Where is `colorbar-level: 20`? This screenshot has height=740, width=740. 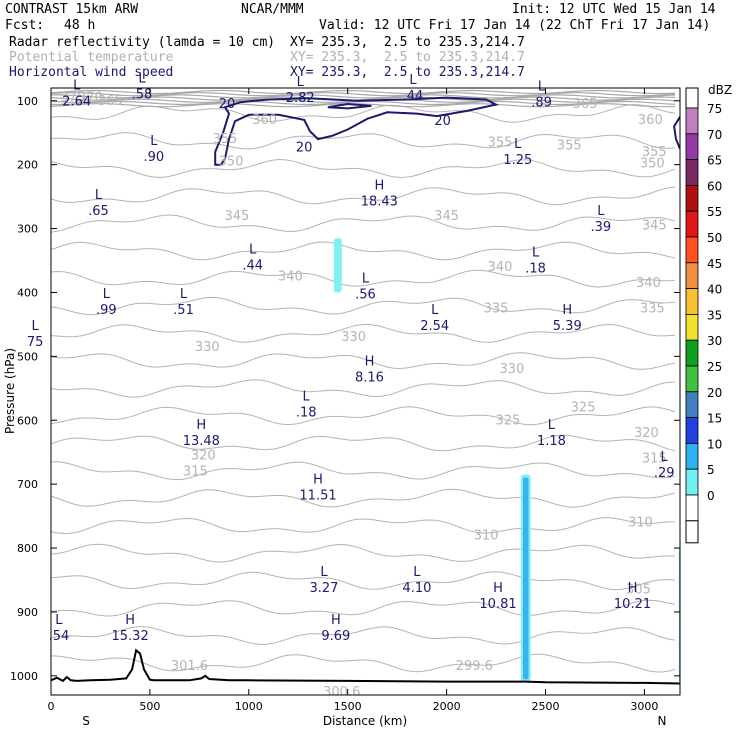 colorbar-level: 20 is located at coordinates (714, 393).